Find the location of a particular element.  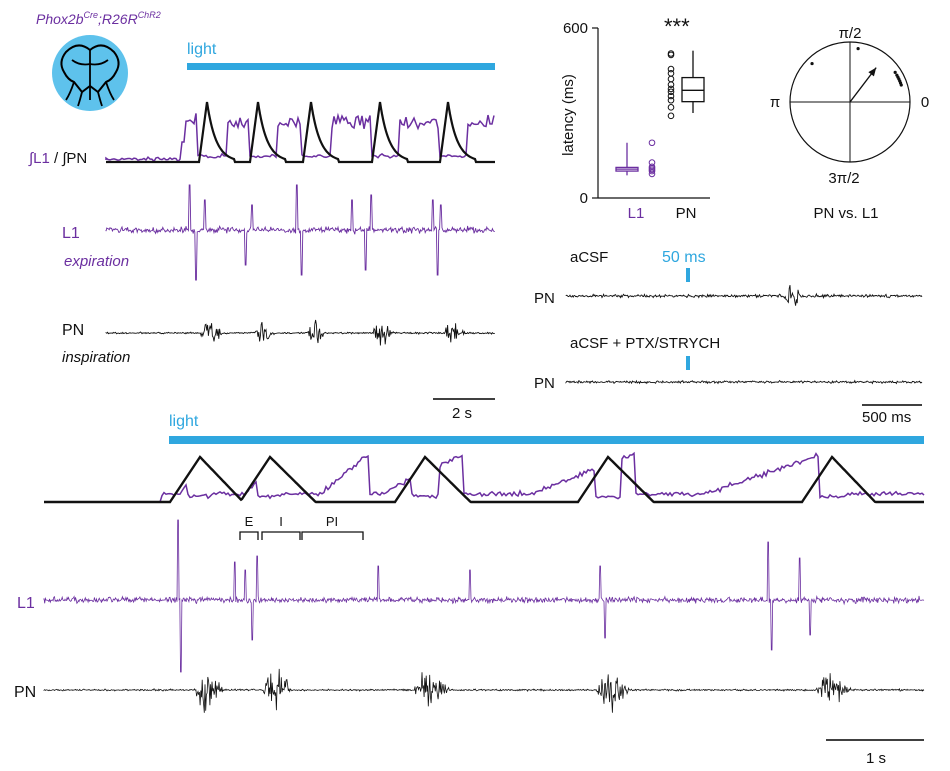

bottom-pn-label: PN is located at coordinates (25, 692).